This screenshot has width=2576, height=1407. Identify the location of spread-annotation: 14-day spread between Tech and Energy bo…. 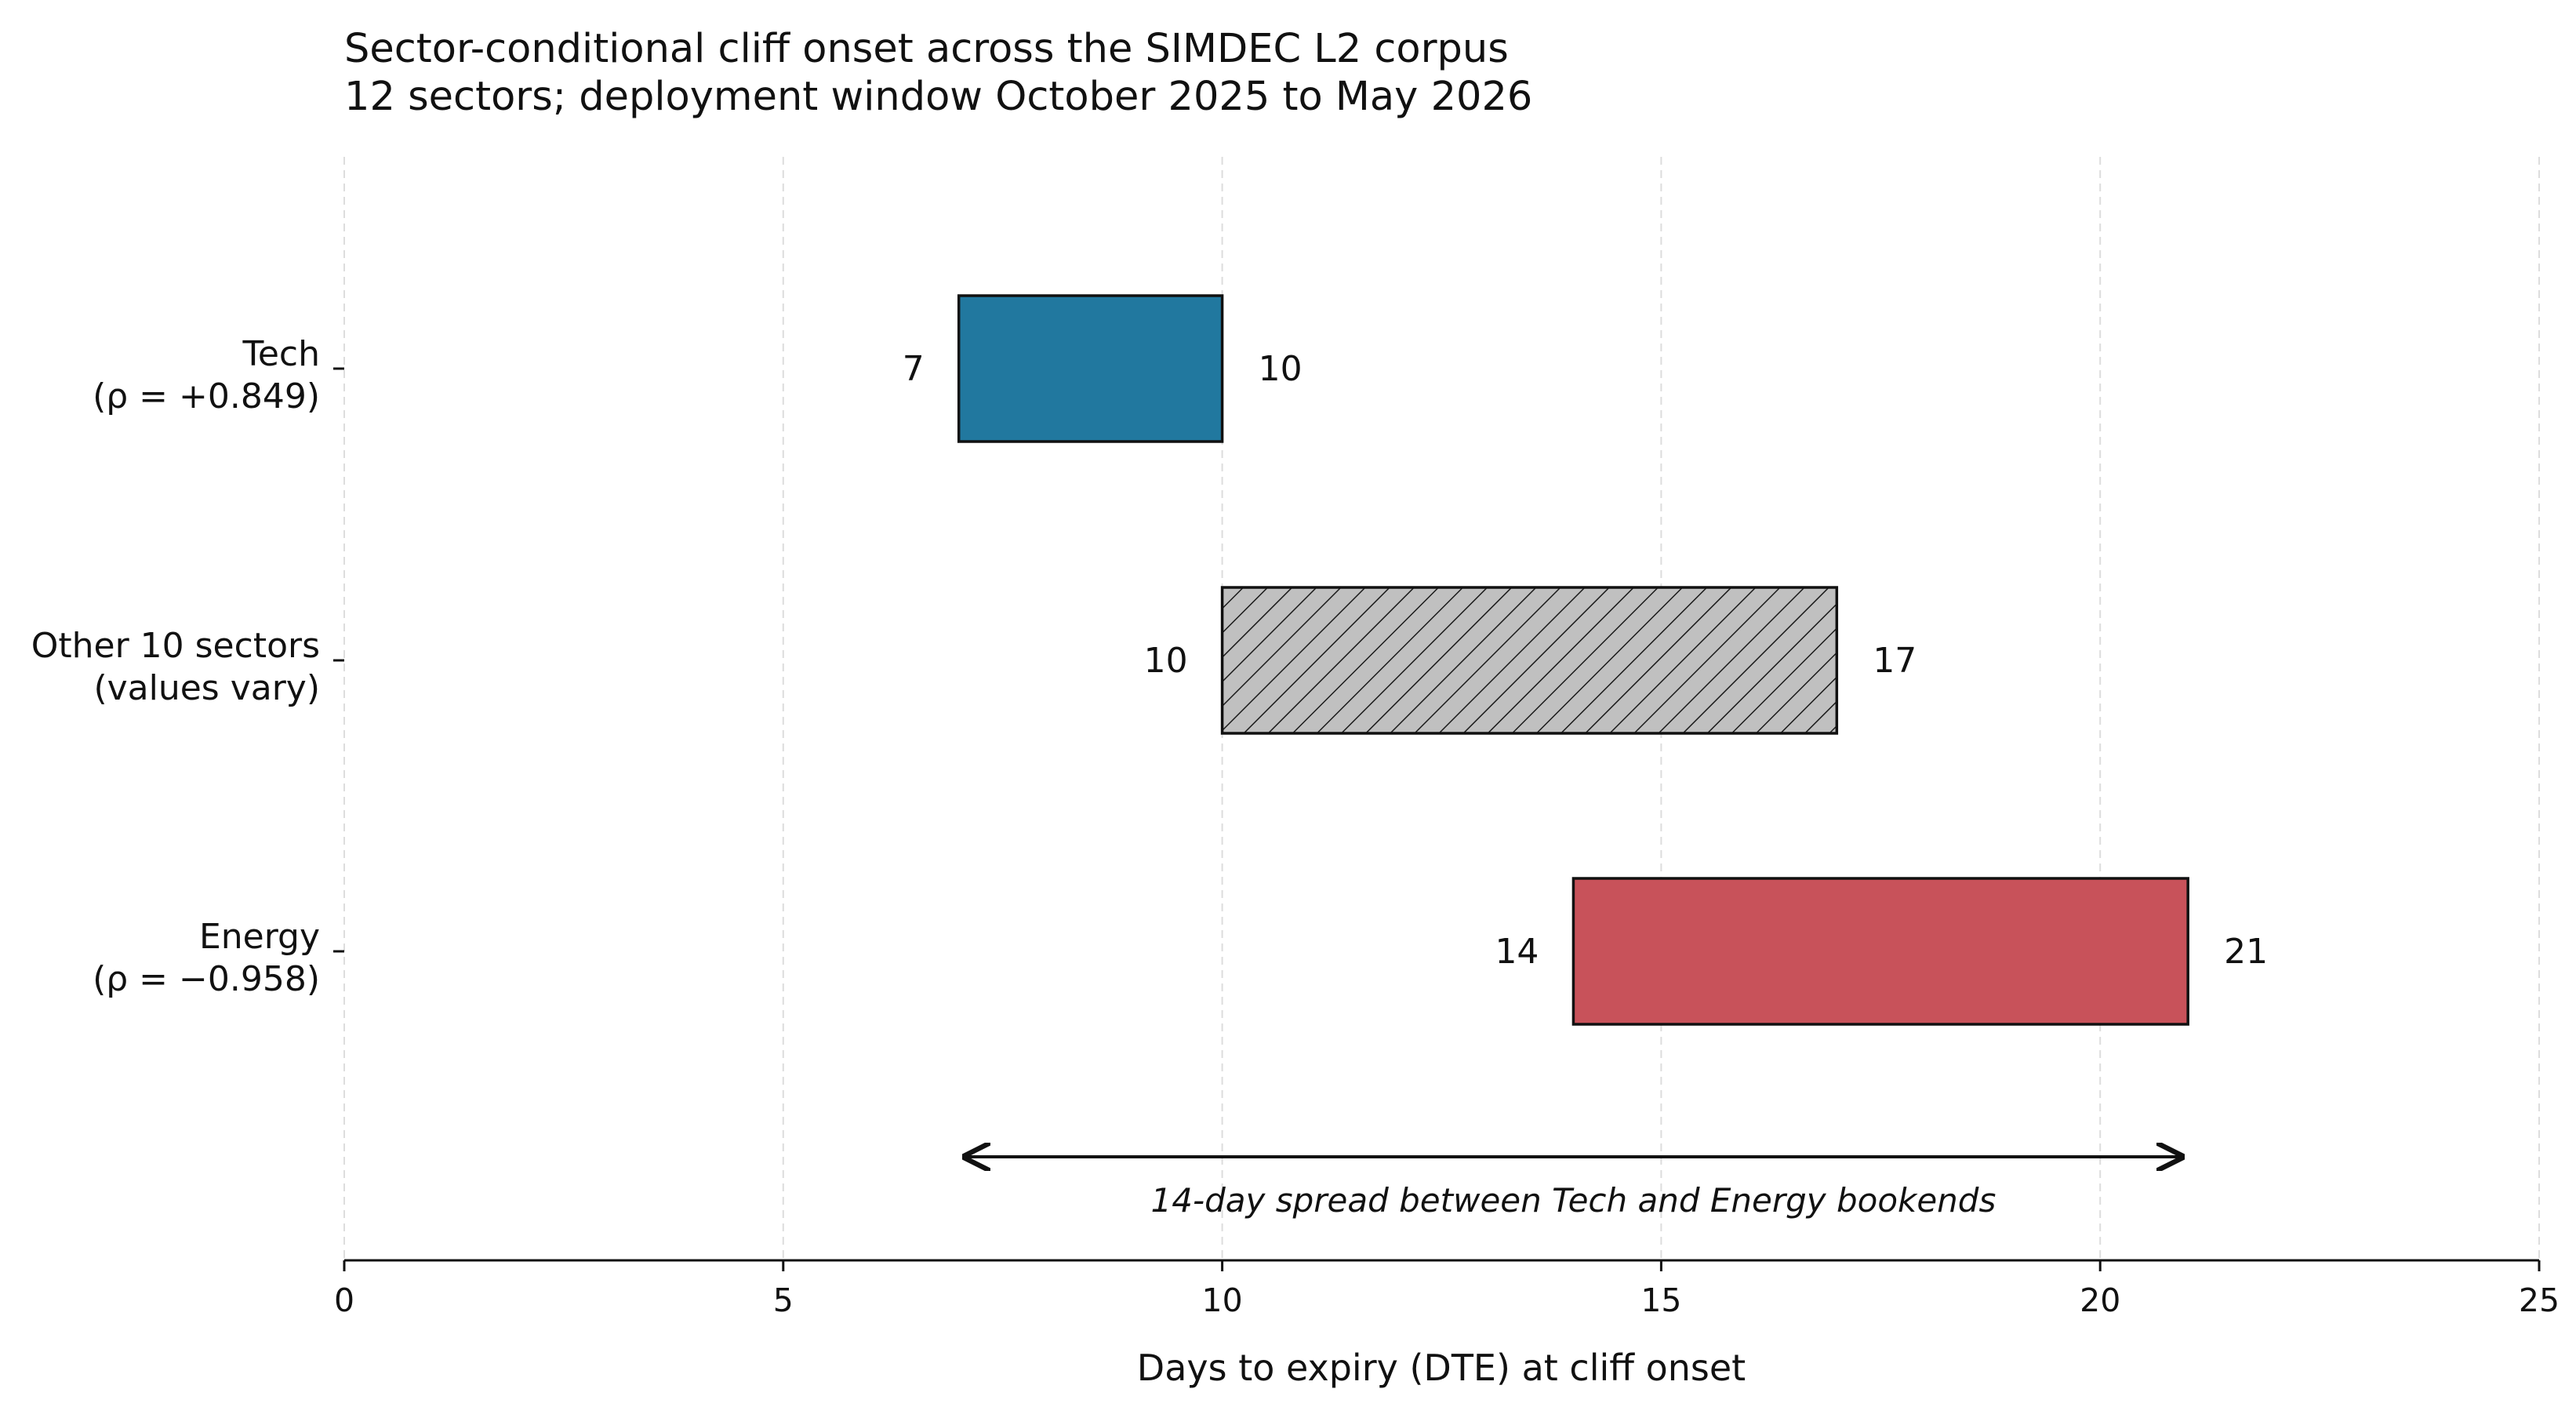
(1573, 1188).